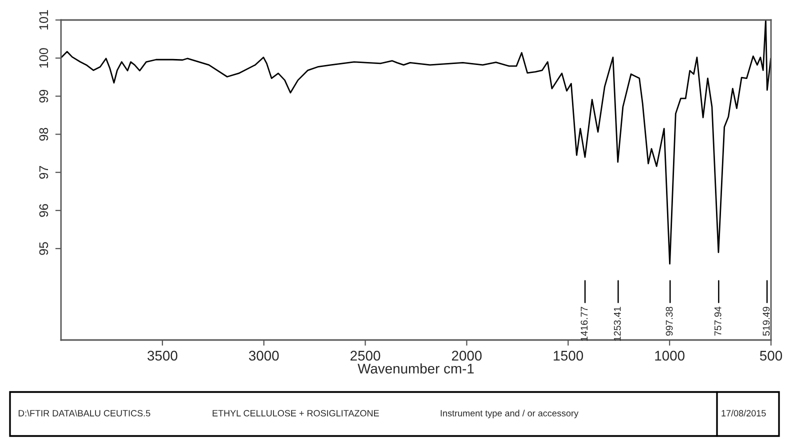 This screenshot has height=440, width=789. I want to click on annotation: 1416.77, so click(584, 323).